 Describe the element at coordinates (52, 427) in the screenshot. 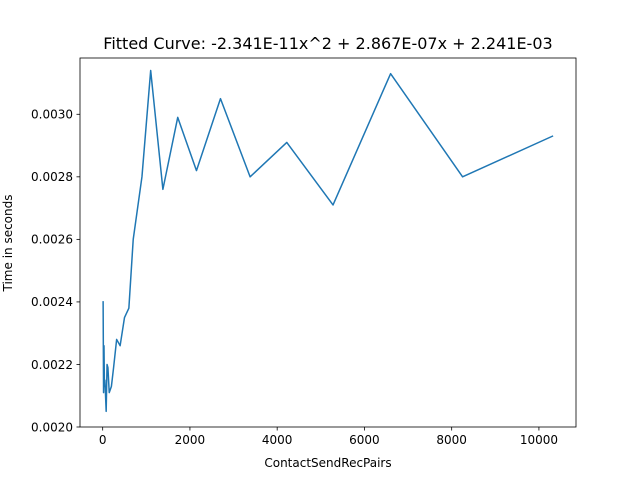

I see `y-tick-label: 0.0020` at that location.